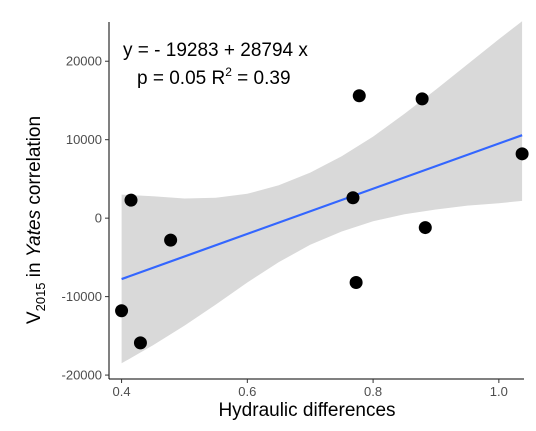 The height and width of the screenshot is (431, 536). Describe the element at coordinates (84, 139) in the screenshot. I see `y-tick-label: 10000` at that location.